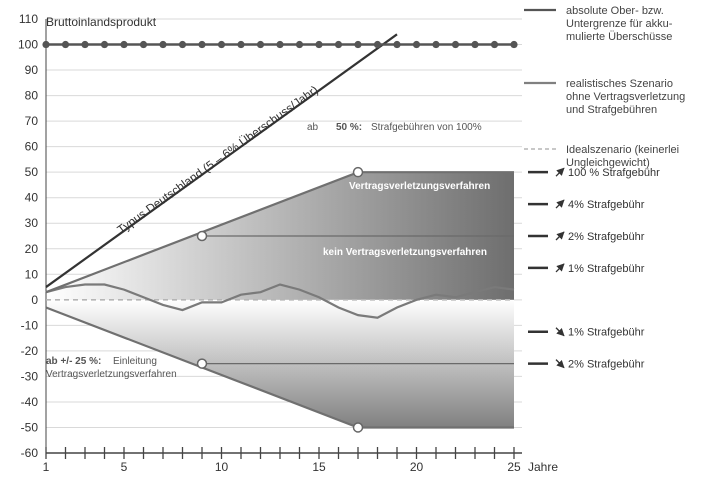  I want to click on y-tick-label: 10, so click(32, 274).